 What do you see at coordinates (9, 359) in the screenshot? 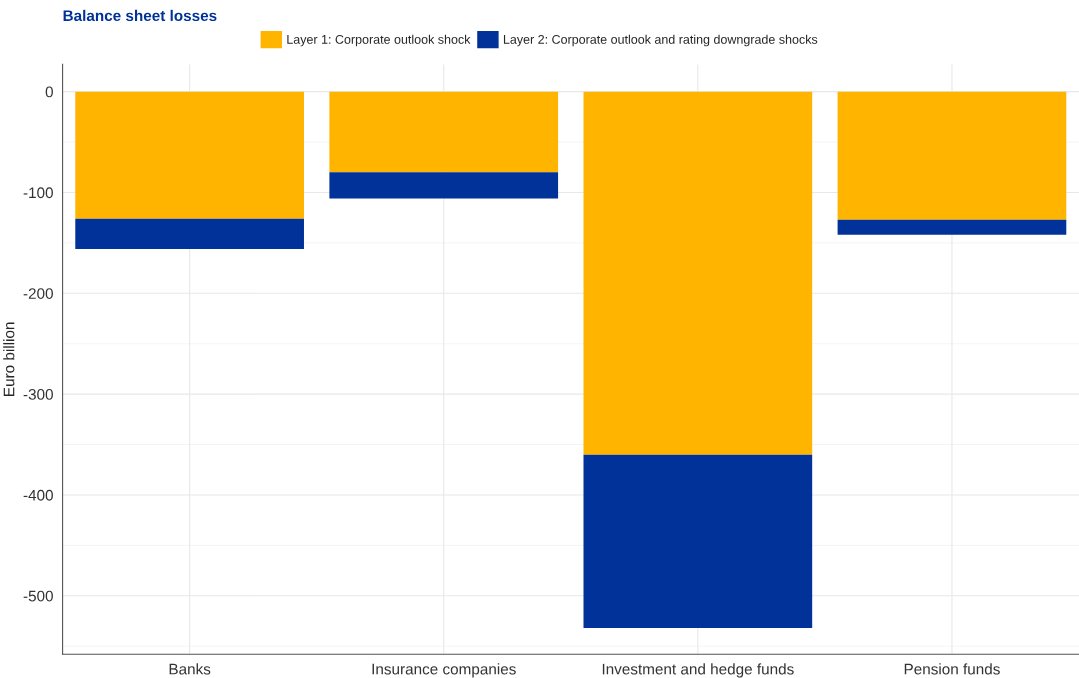
I see `y-axis-title: Euro billion` at bounding box center [9, 359].